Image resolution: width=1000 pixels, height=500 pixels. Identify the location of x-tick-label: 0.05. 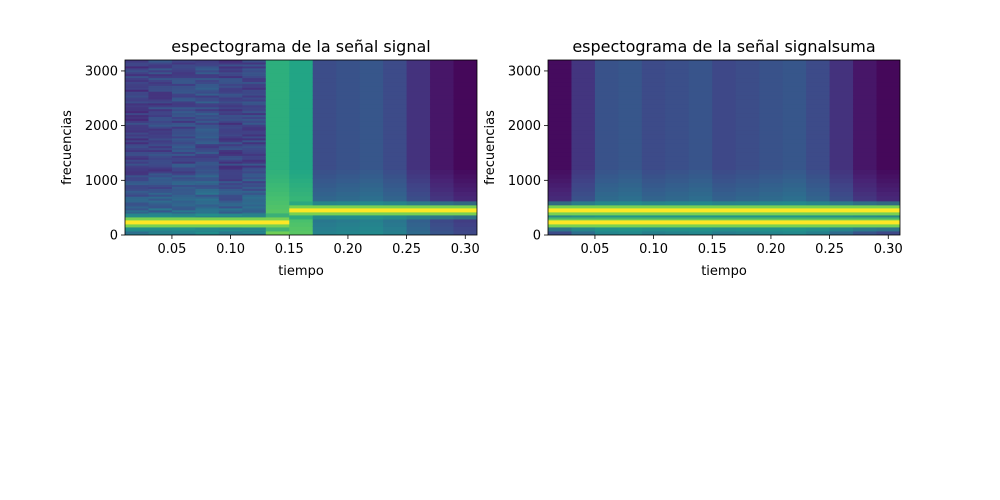
(171, 249).